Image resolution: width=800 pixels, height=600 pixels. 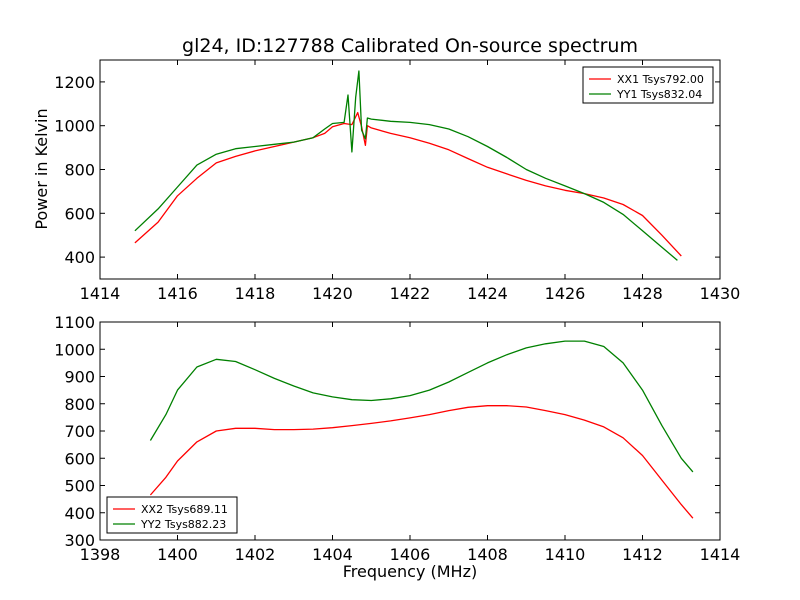 What do you see at coordinates (79, 431) in the screenshot?
I see `bottom-y-tick-label: 700` at bounding box center [79, 431].